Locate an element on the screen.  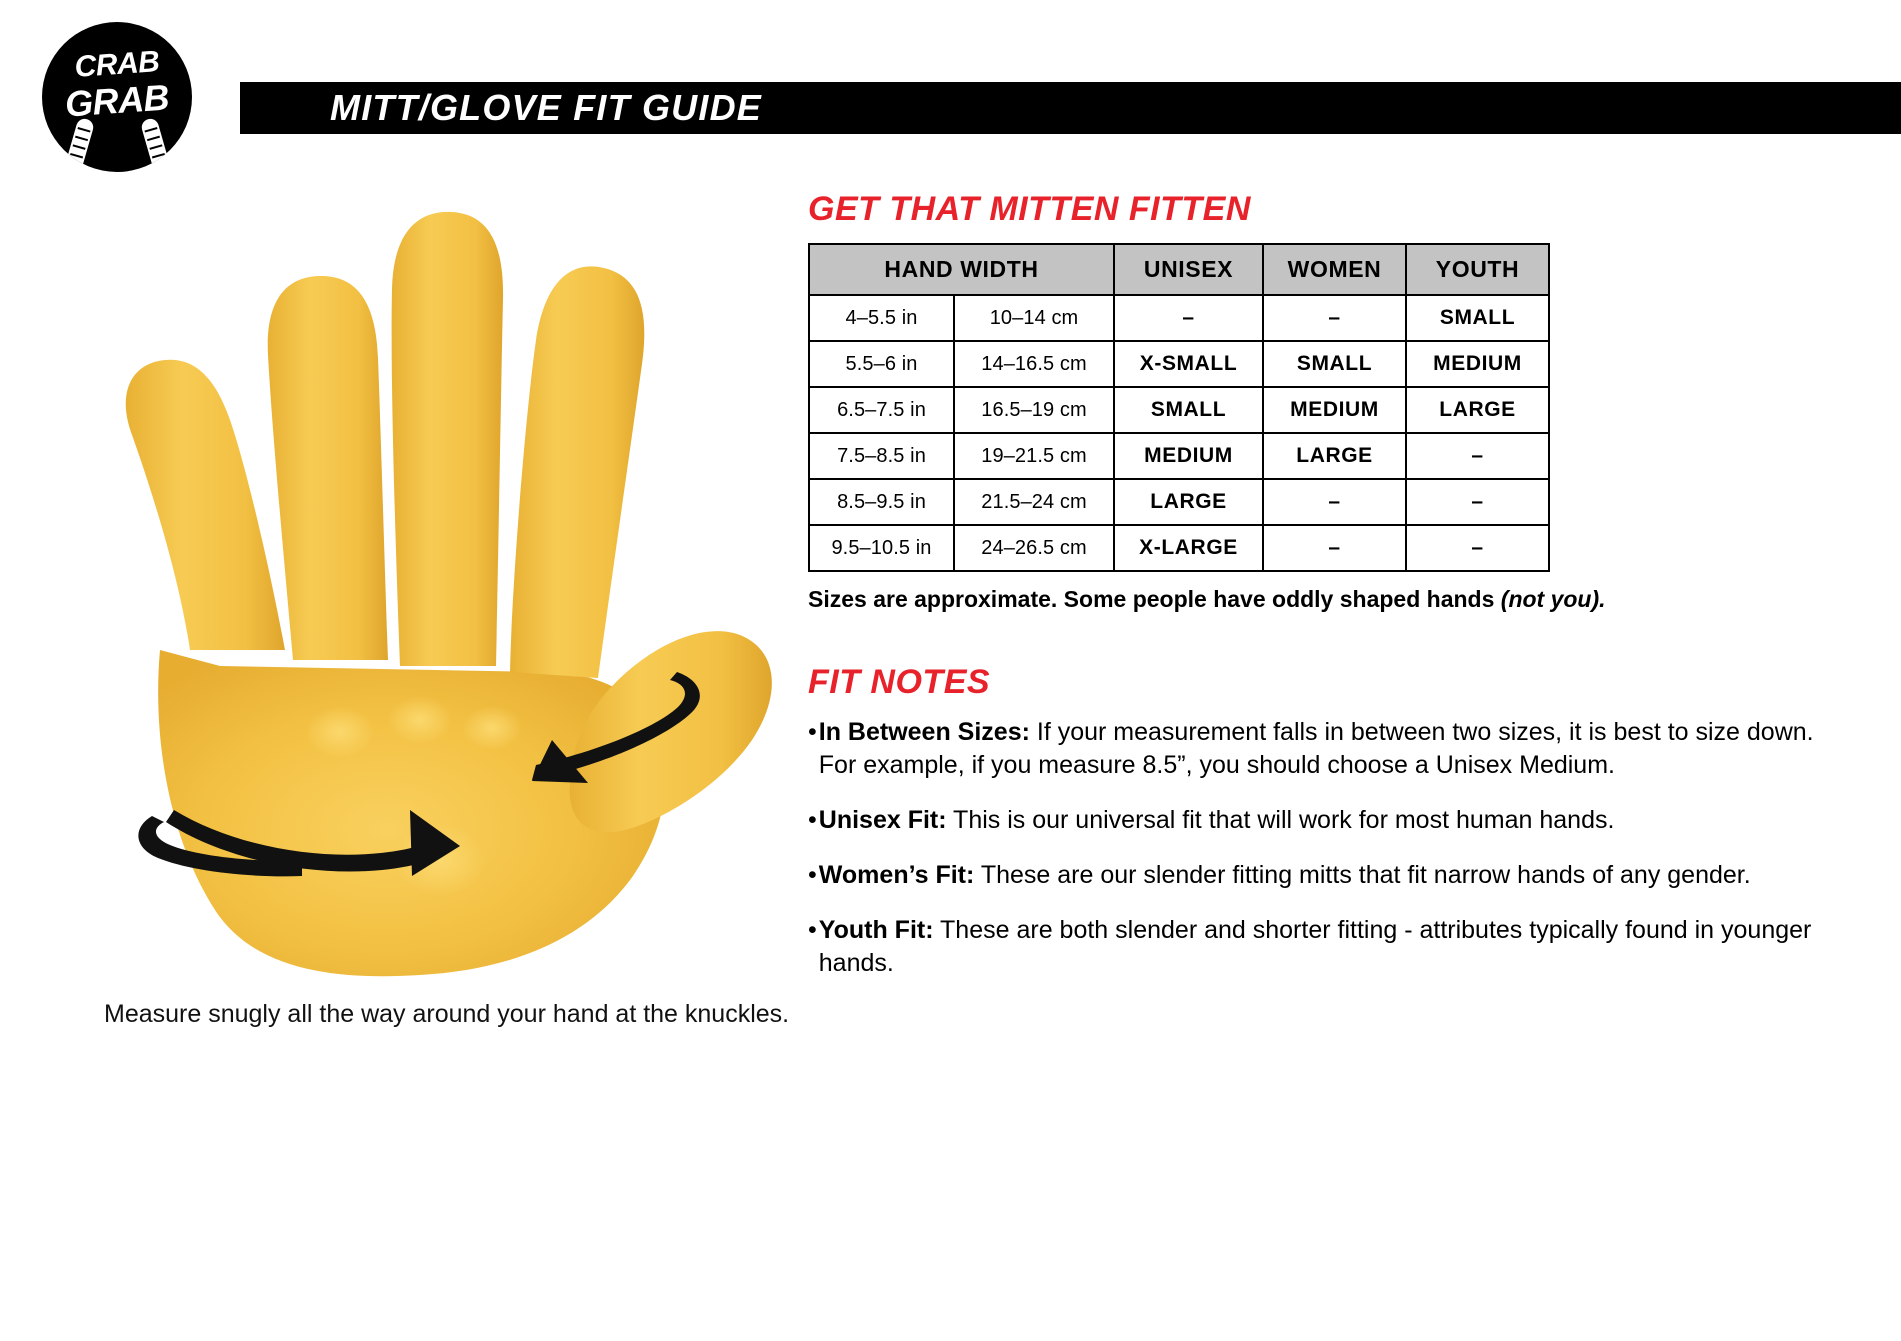
table-row: 6.5–7.5 in 16.5–19 cm SMALL MEDIUM LARGE is located at coordinates (1179, 410).